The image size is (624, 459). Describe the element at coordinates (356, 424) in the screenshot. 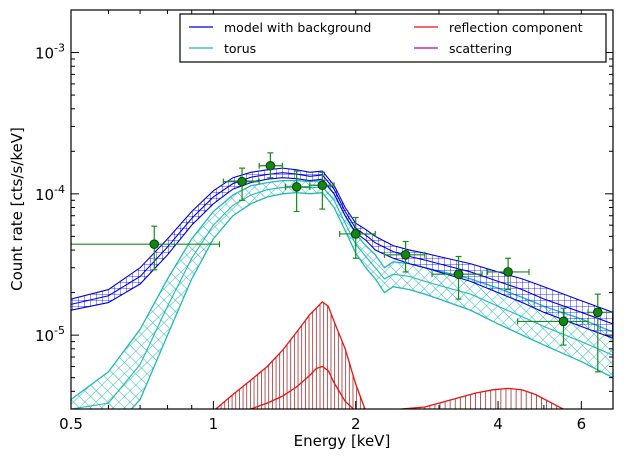

I see `x-tick-label: 2` at that location.